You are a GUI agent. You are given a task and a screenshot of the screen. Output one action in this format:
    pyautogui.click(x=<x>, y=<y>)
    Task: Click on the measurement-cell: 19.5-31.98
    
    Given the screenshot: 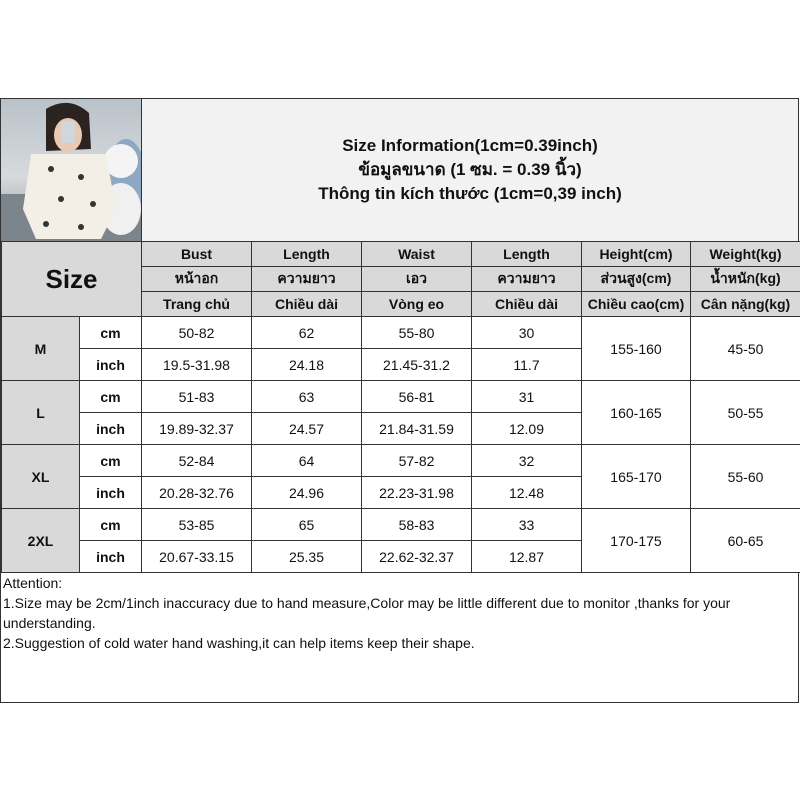 What is the action you would take?
    pyautogui.click(x=196, y=364)
    